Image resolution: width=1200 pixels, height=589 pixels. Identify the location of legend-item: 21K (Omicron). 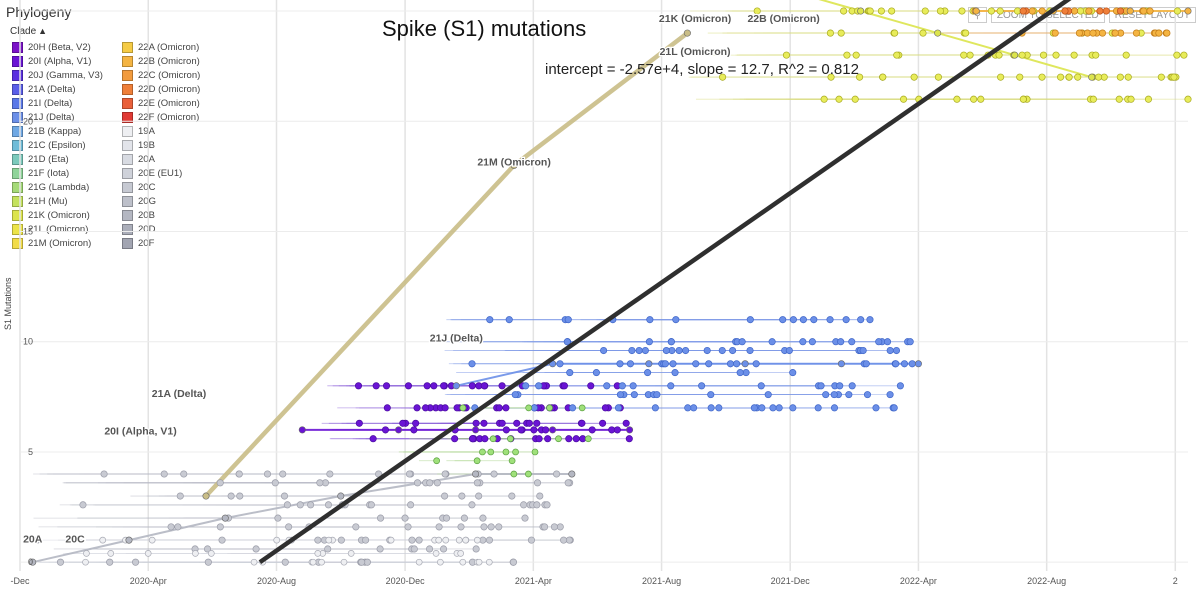
(51, 215).